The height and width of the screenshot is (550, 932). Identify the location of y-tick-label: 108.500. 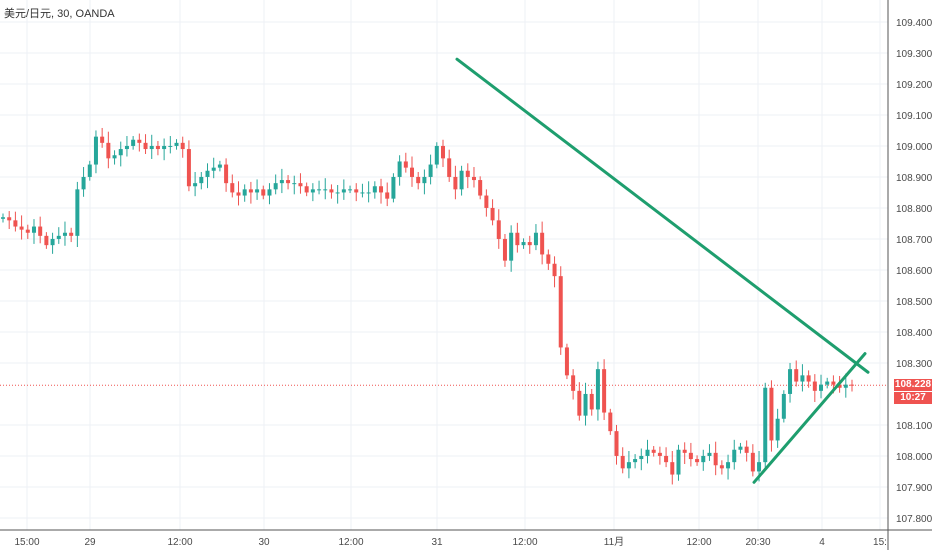
(914, 302).